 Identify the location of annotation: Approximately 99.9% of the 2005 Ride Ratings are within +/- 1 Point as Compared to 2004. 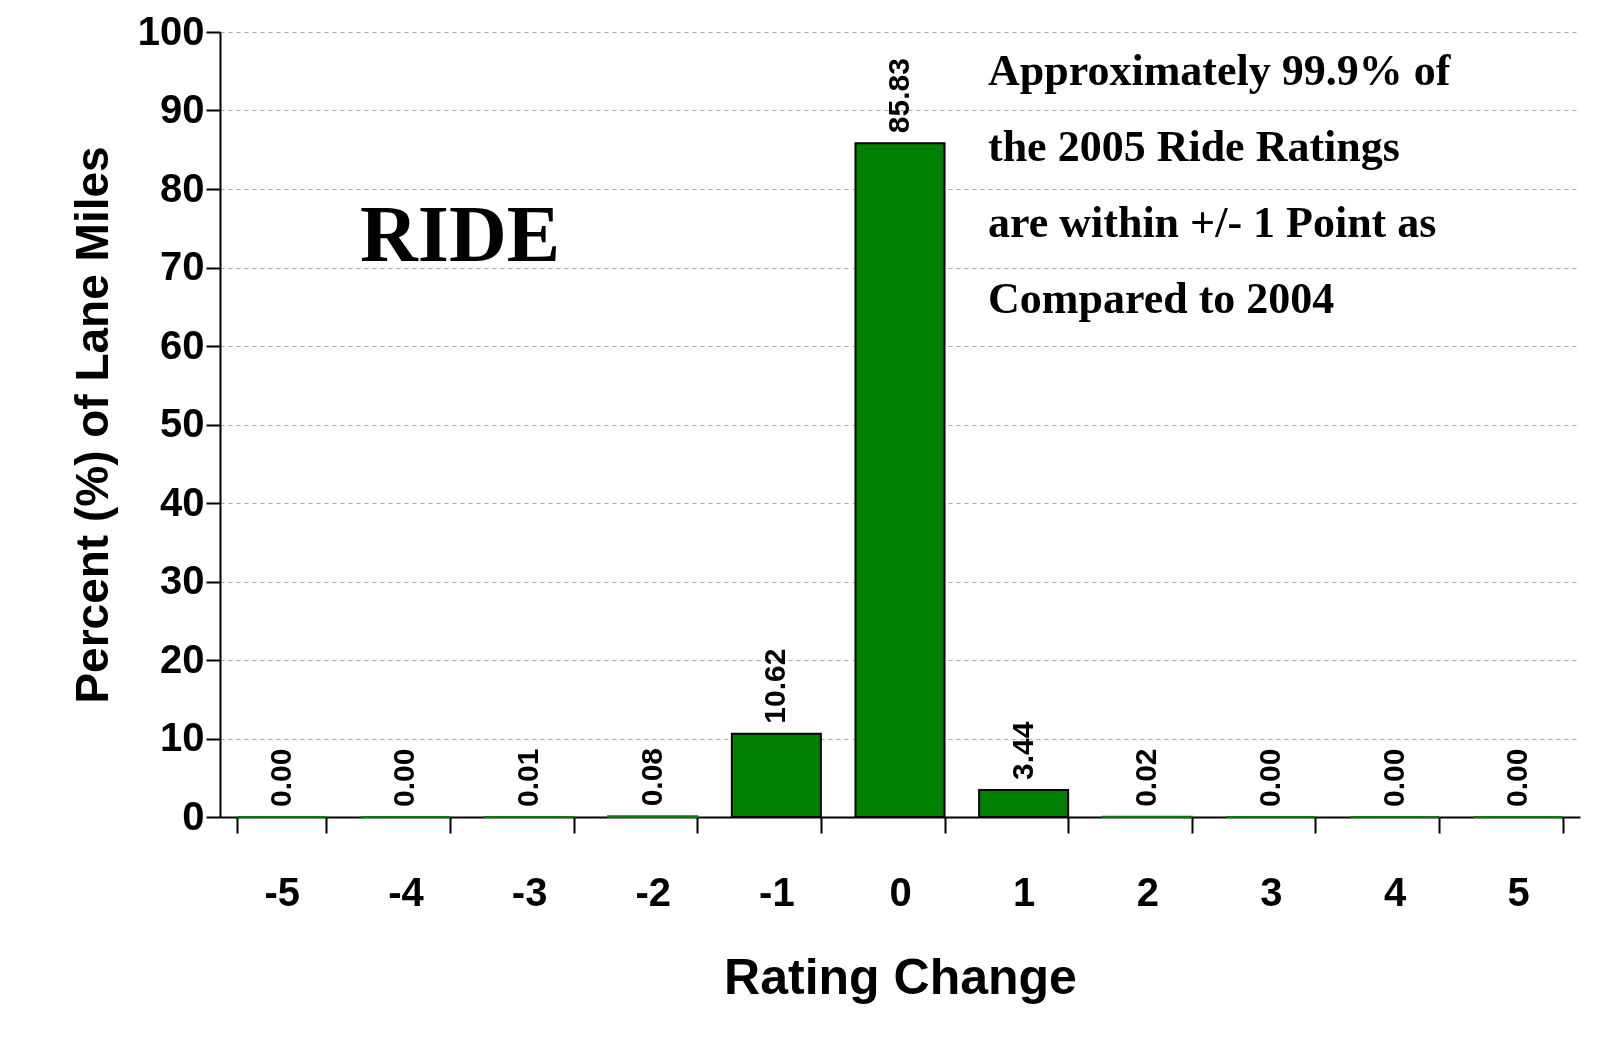
(1220, 184).